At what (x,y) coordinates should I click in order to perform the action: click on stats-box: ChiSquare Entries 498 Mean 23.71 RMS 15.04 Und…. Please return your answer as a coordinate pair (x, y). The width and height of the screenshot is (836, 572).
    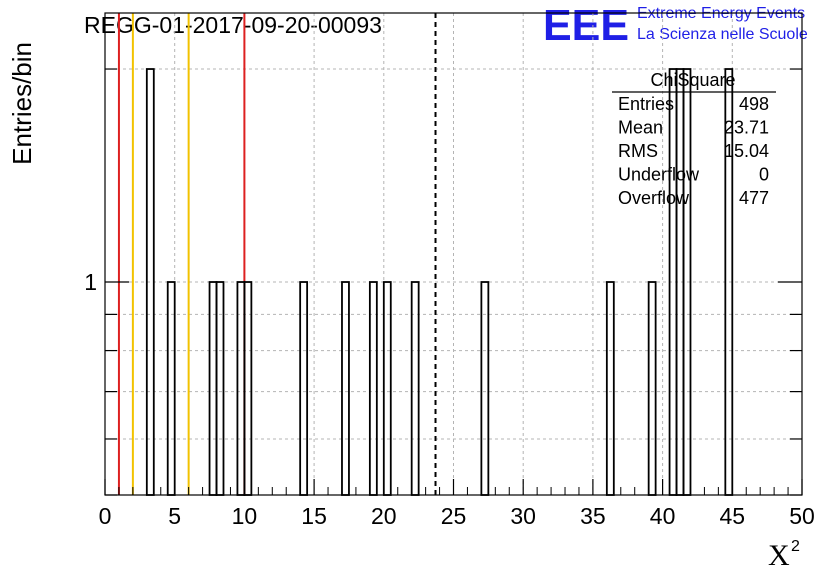
    Looking at the image, I should click on (694, 139).